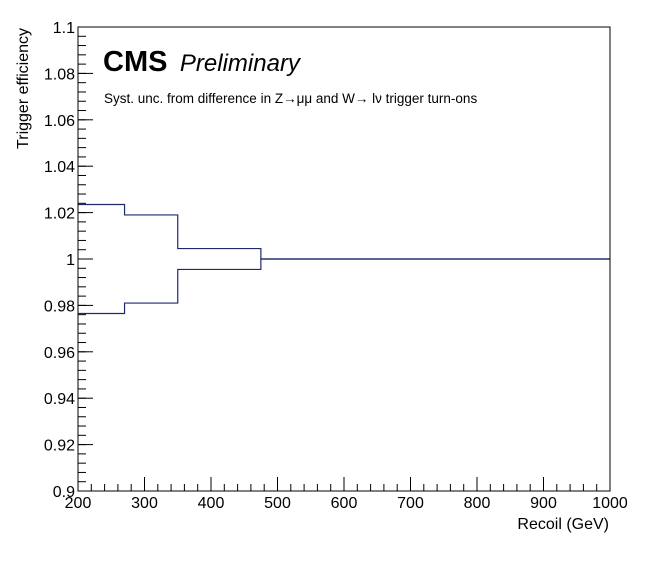  I want to click on y-tick-label: 1, so click(70, 260).